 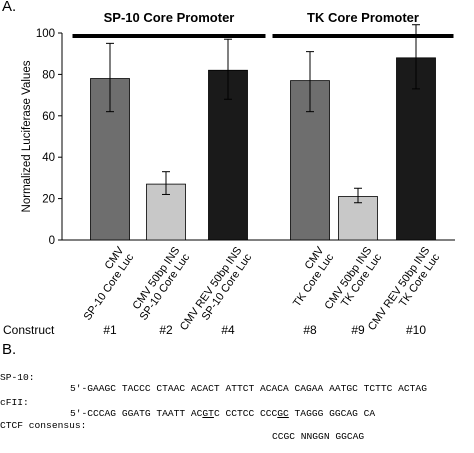 What do you see at coordinates (358, 218) in the screenshot?
I see `bar` at bounding box center [358, 218].